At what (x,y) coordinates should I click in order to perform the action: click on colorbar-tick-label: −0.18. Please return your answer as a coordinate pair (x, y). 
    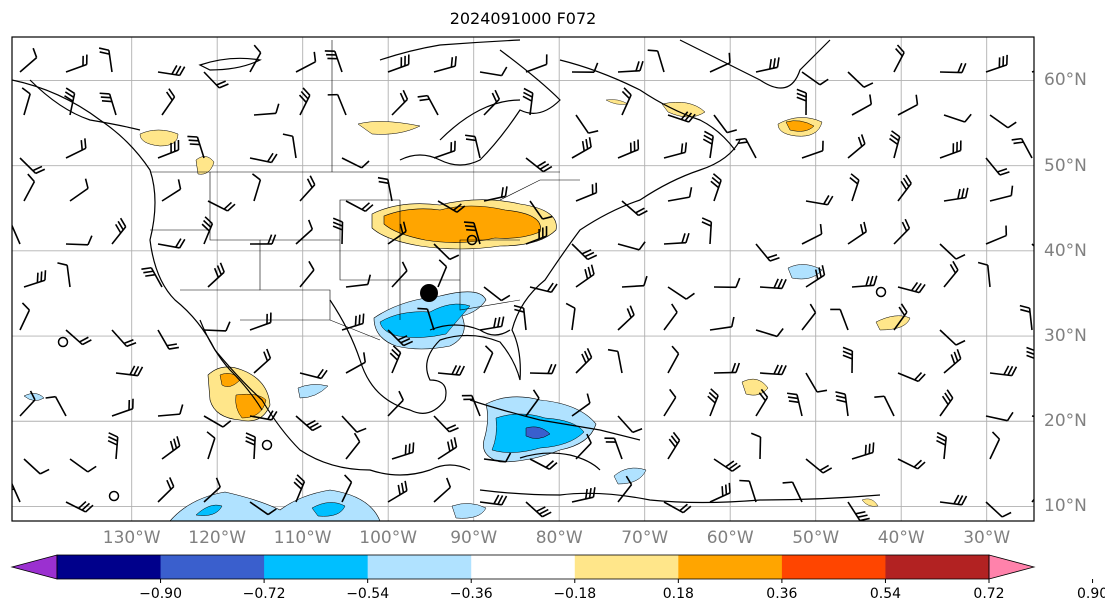
    Looking at the image, I should click on (575, 594).